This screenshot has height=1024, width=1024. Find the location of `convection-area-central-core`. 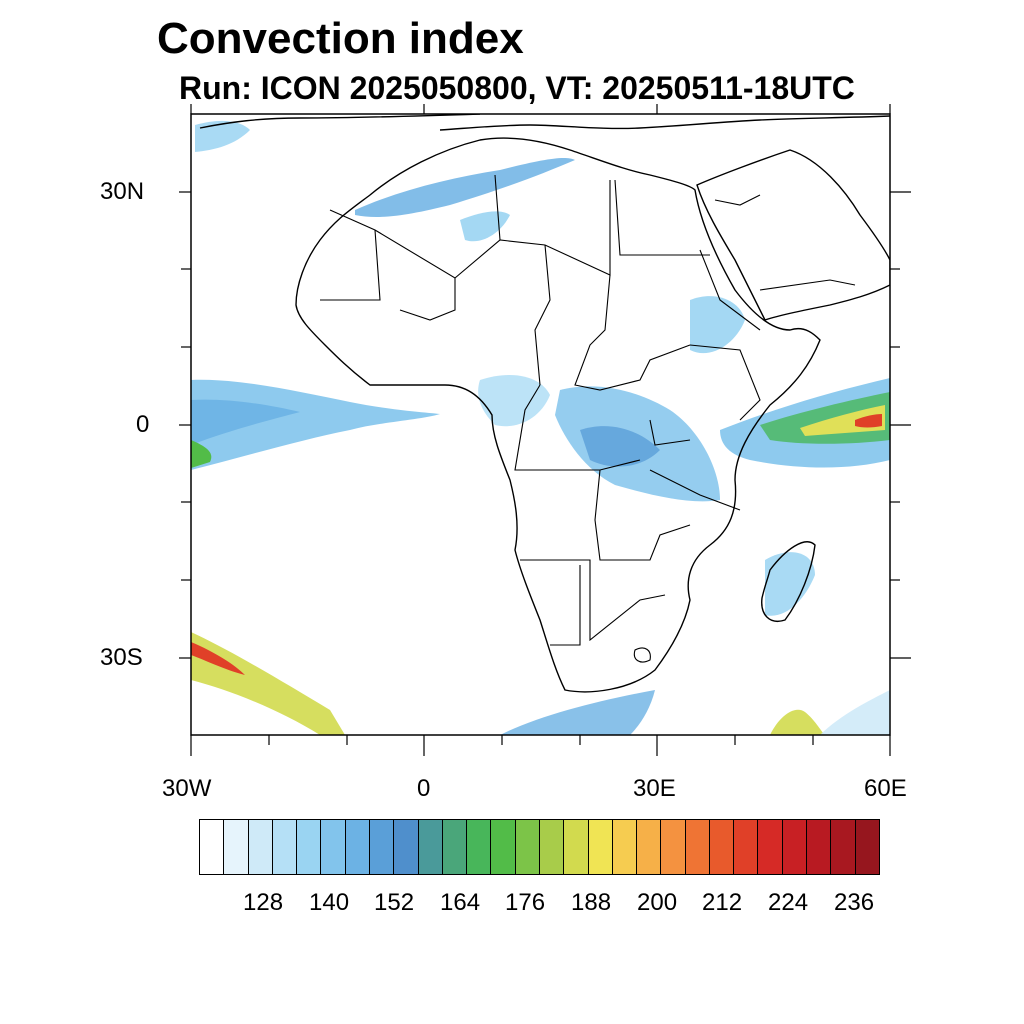

convection-area-central-core is located at coordinates (620, 446).